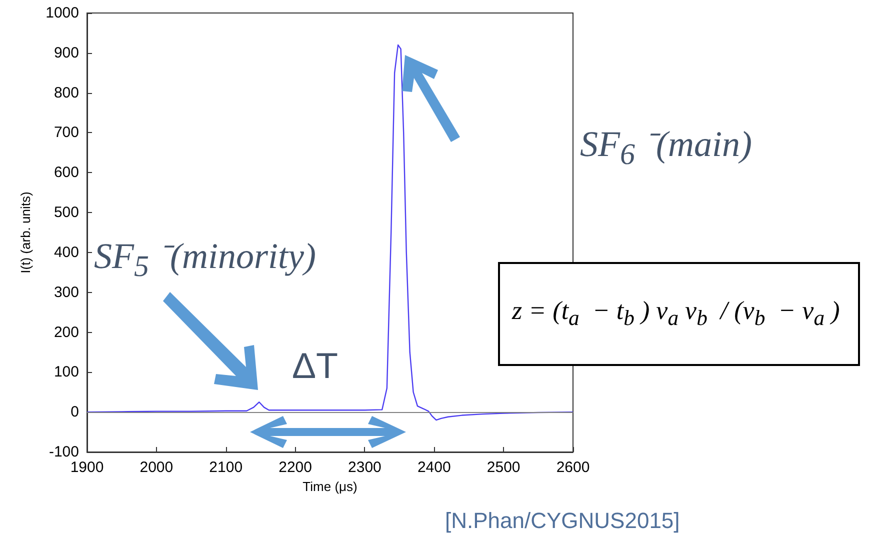 The image size is (878, 542). Describe the element at coordinates (226, 467) in the screenshot. I see `x-tick-label: 2100` at that location.